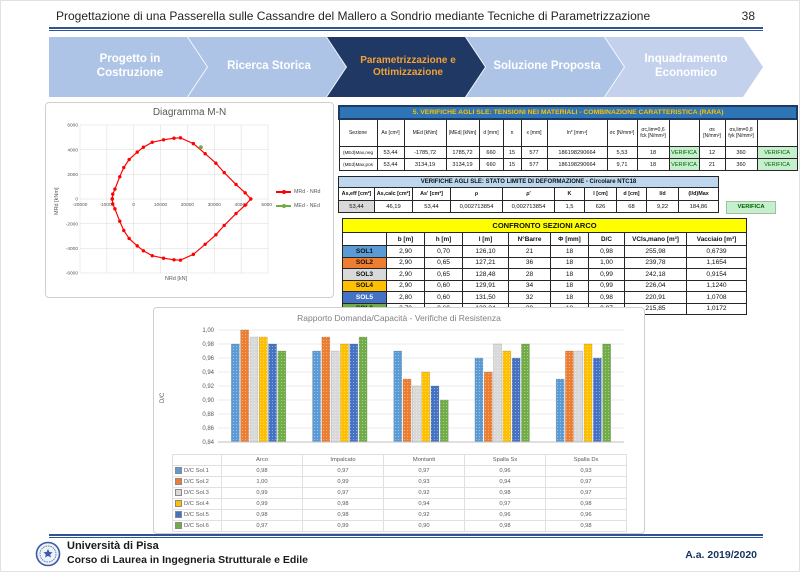 This screenshot has width=800, height=572. What do you see at coordinates (600, 194) in the screenshot?
I see `column-header: l [cm]` at bounding box center [600, 194].